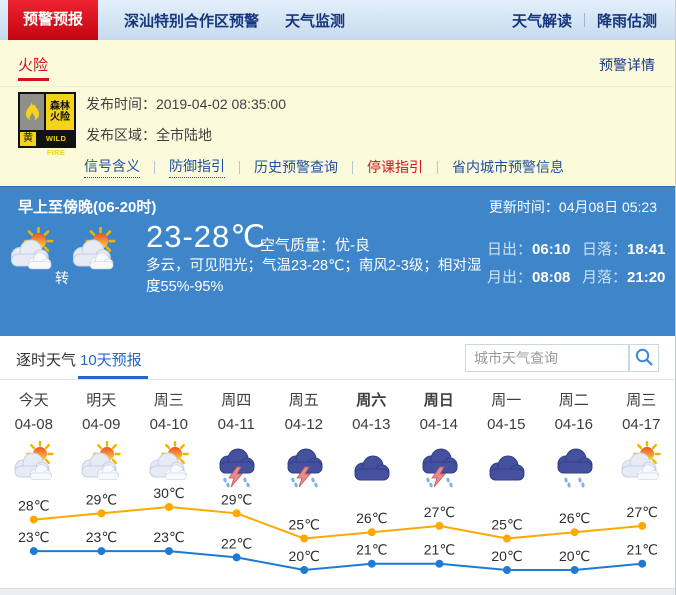 The height and width of the screenshot is (595, 676). What do you see at coordinates (315, 245) in the screenshot?
I see `air-quality: 空气质量：优-良` at bounding box center [315, 245].